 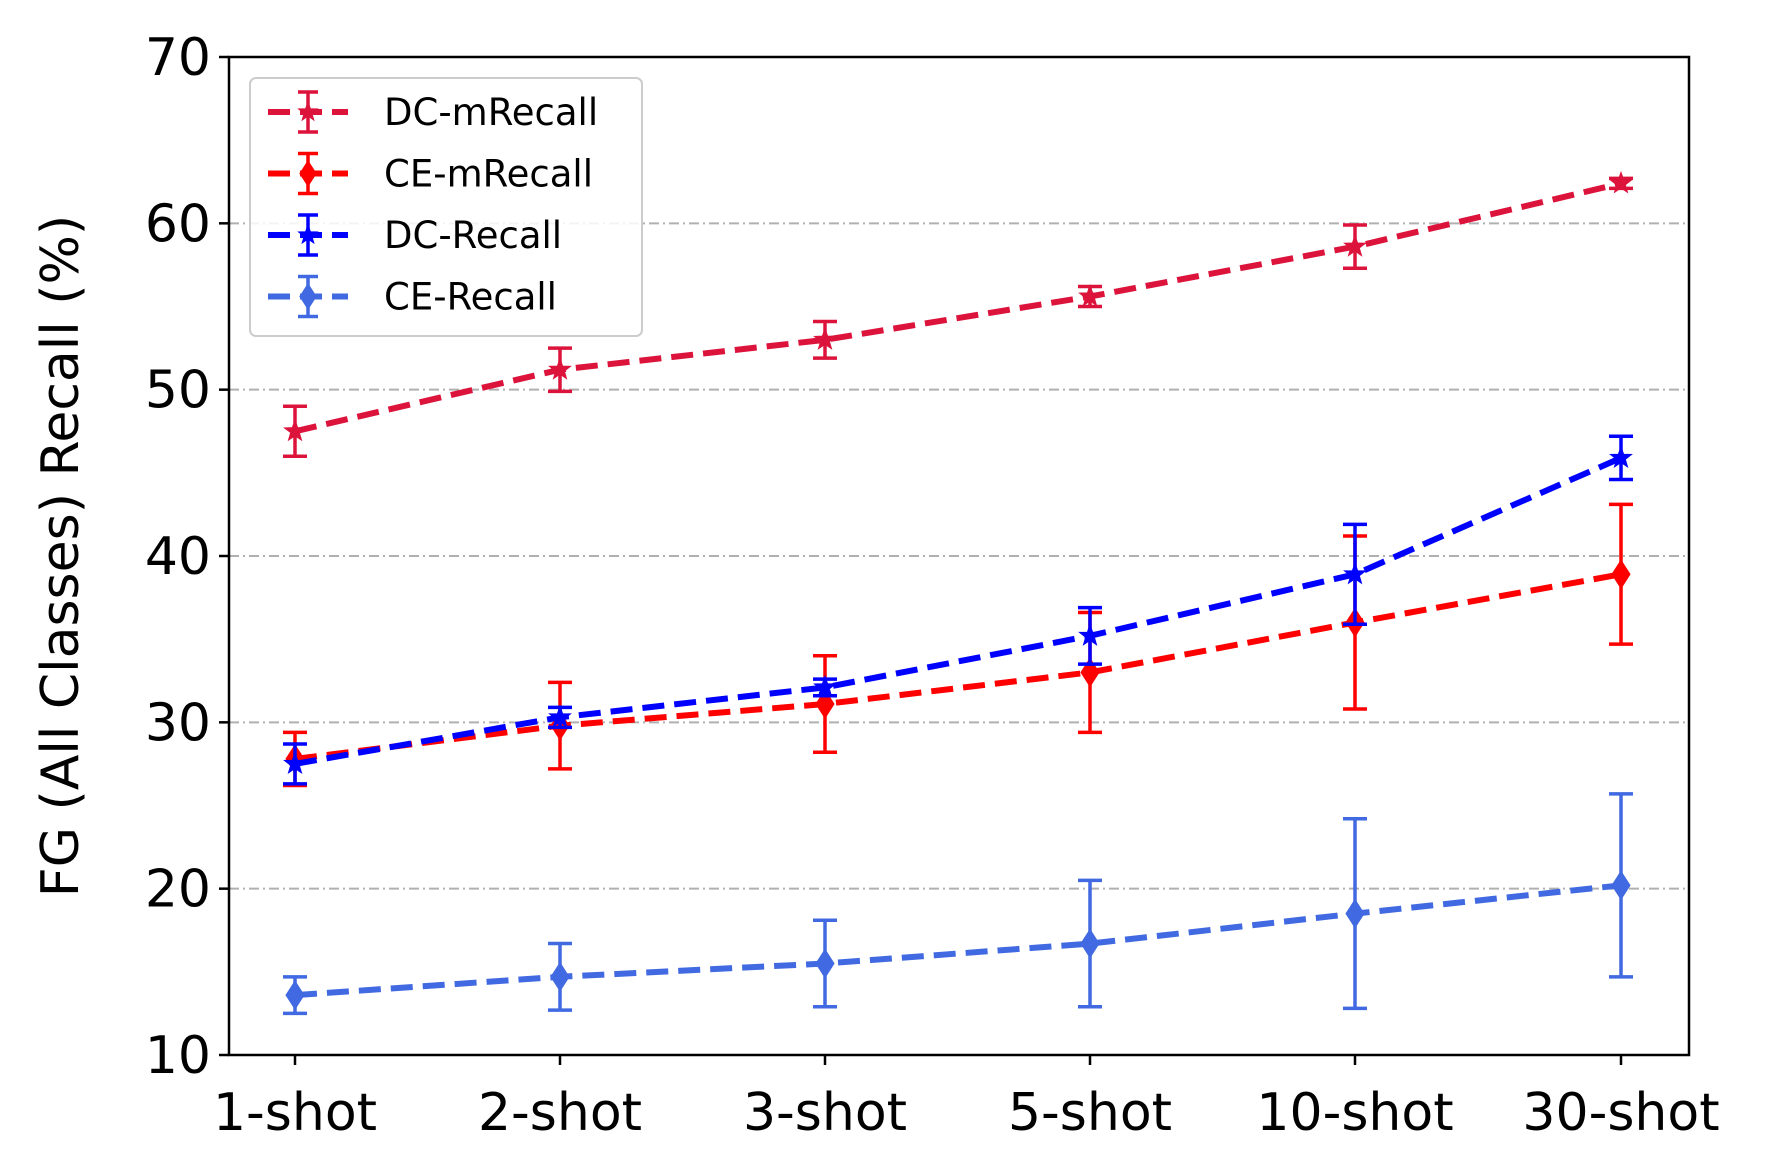 What do you see at coordinates (178, 224) in the screenshot?
I see `y-tick-label: 60` at bounding box center [178, 224].